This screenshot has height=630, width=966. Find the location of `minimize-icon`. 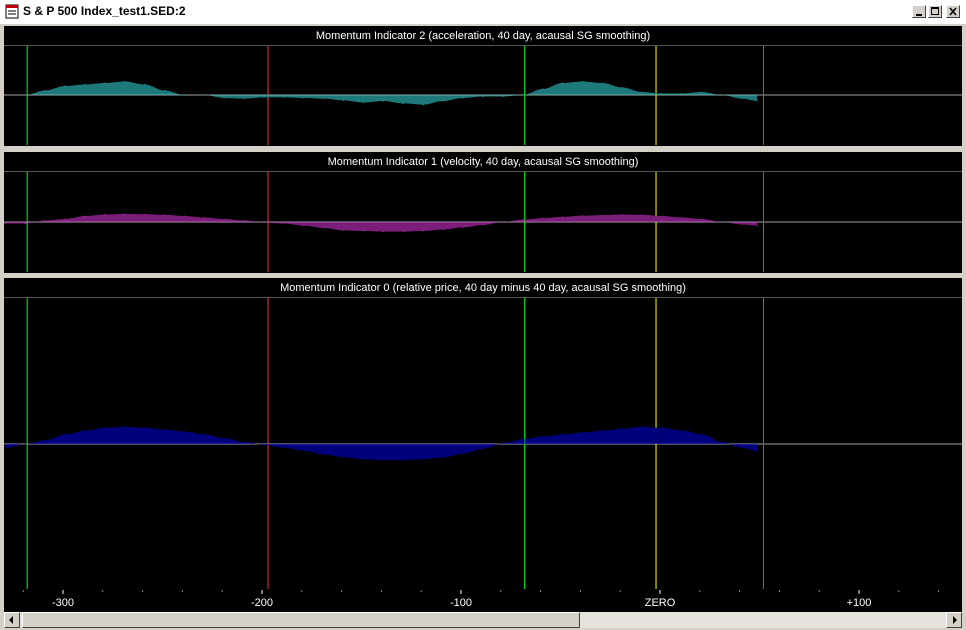

minimize-icon is located at coordinates (919, 15).